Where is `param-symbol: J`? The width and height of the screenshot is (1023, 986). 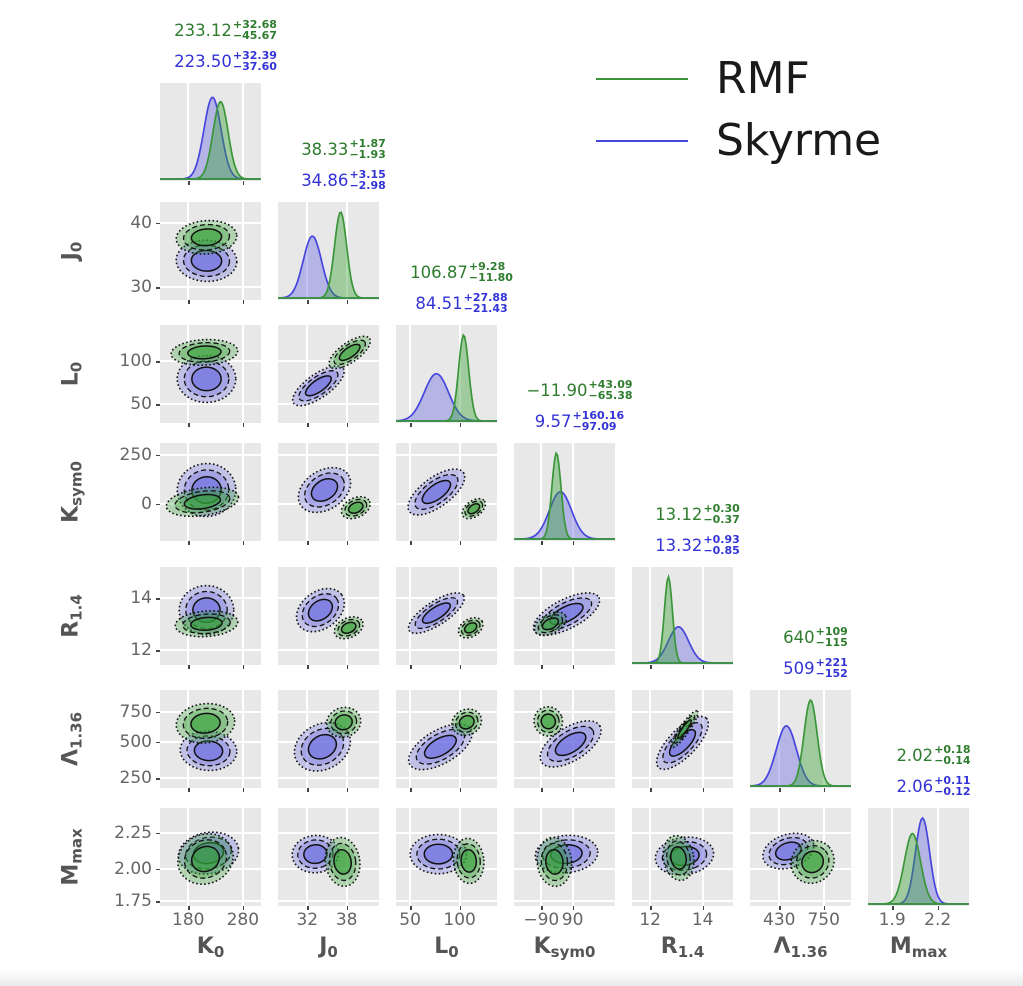
param-symbol: J is located at coordinates (71, 256).